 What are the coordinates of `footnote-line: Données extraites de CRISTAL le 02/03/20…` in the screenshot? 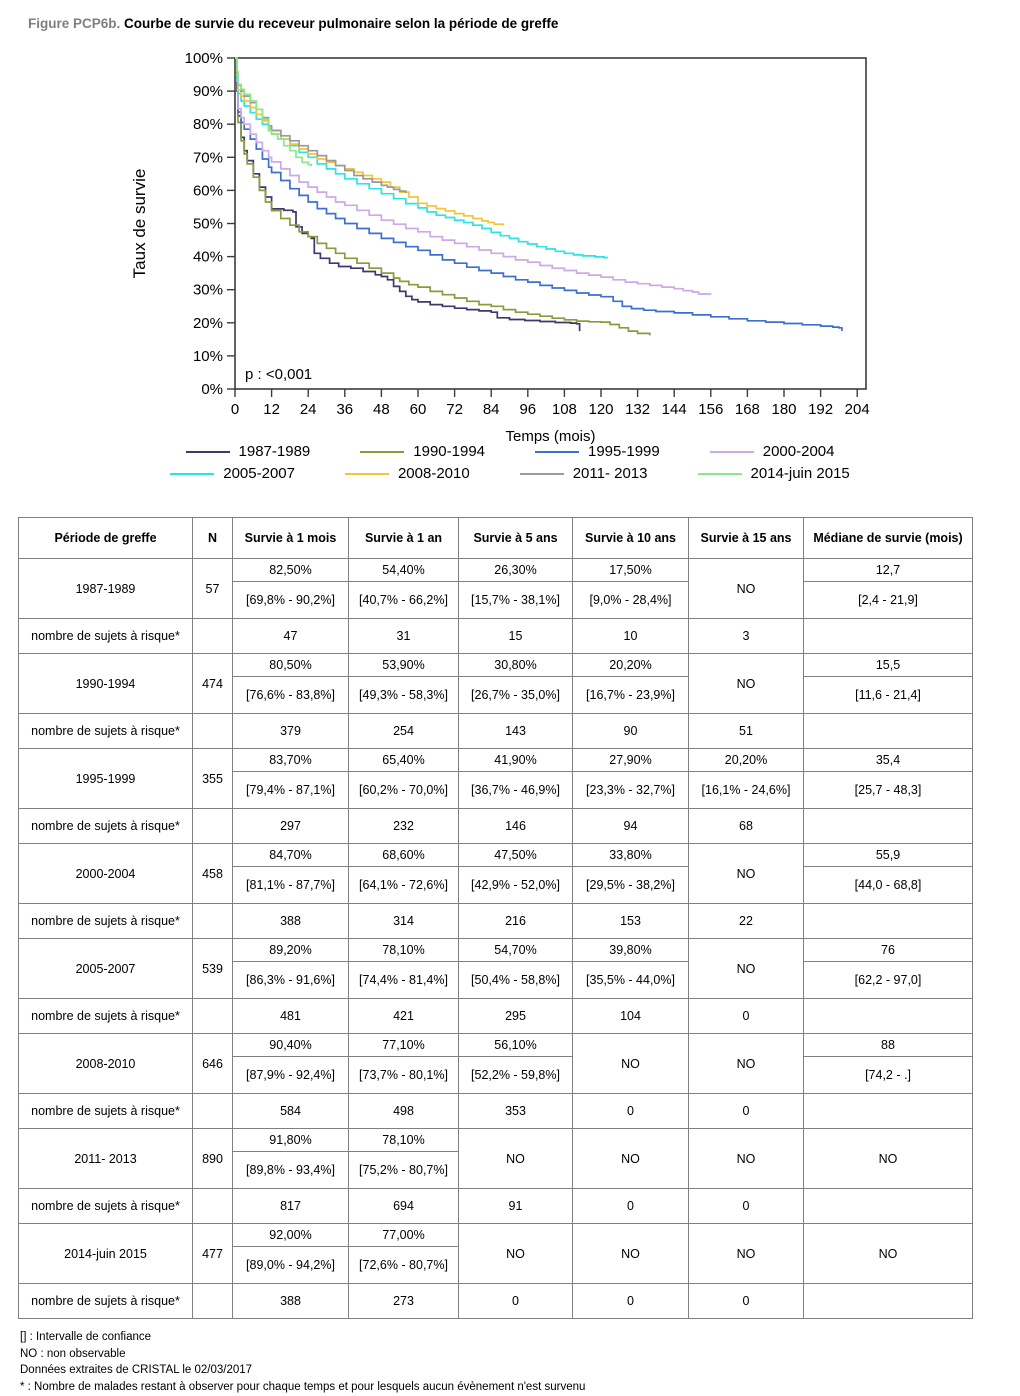 It's located at (136, 1370).